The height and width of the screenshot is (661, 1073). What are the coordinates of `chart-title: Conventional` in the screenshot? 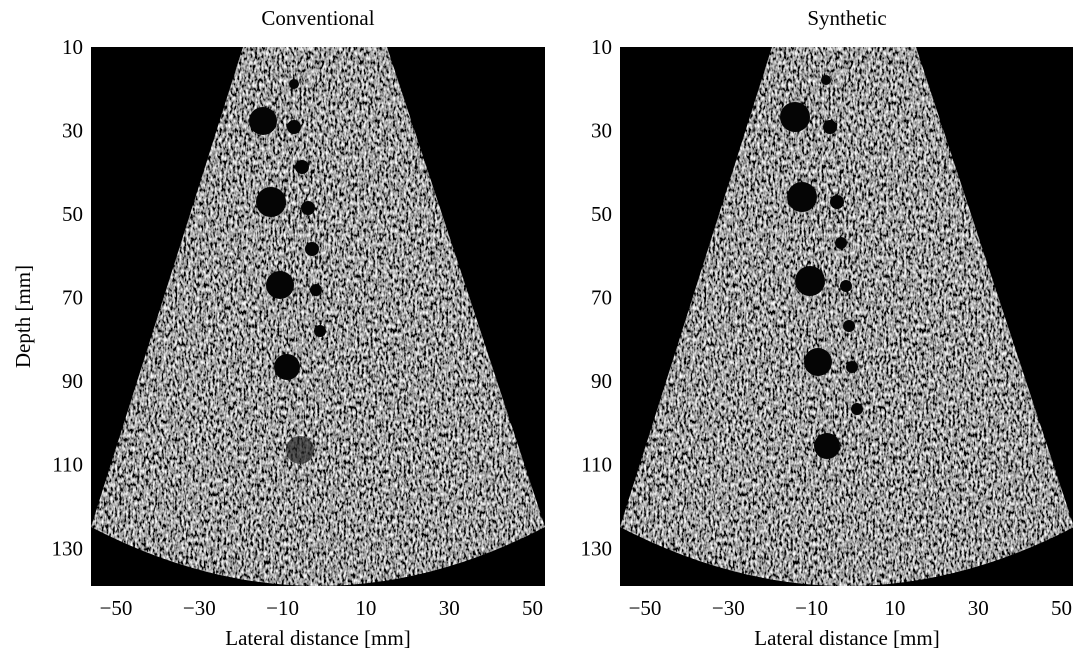 It's located at (317, 18).